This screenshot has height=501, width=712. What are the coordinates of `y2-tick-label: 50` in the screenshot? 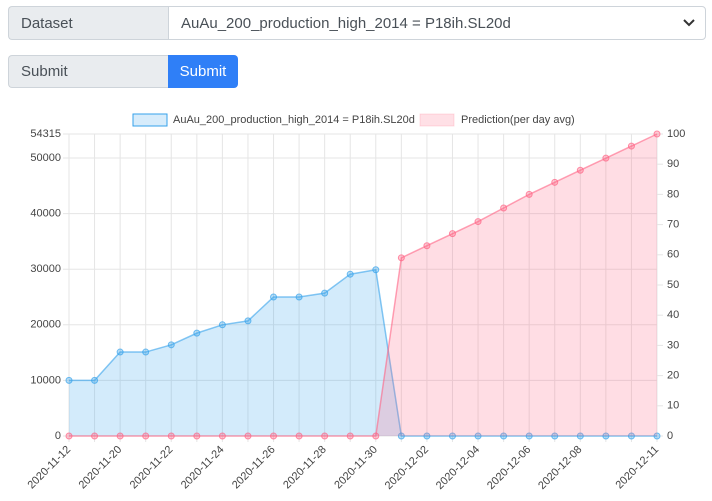 It's located at (673, 285).